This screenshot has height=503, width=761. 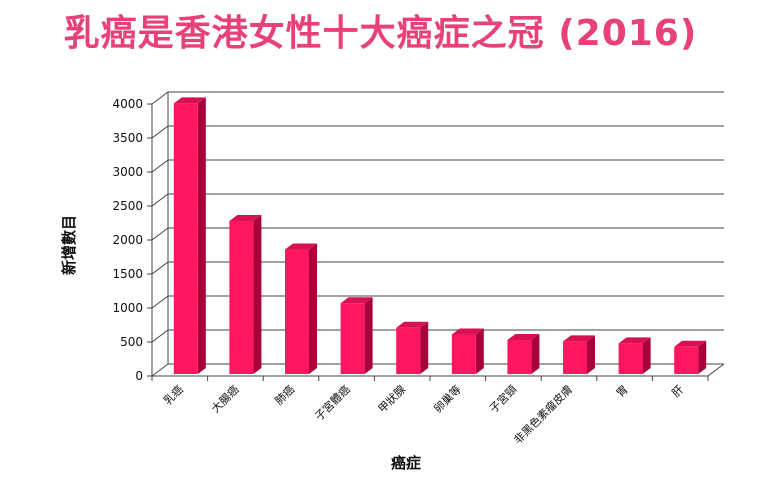 I want to click on y-tick-label: 2000, so click(x=127, y=240).